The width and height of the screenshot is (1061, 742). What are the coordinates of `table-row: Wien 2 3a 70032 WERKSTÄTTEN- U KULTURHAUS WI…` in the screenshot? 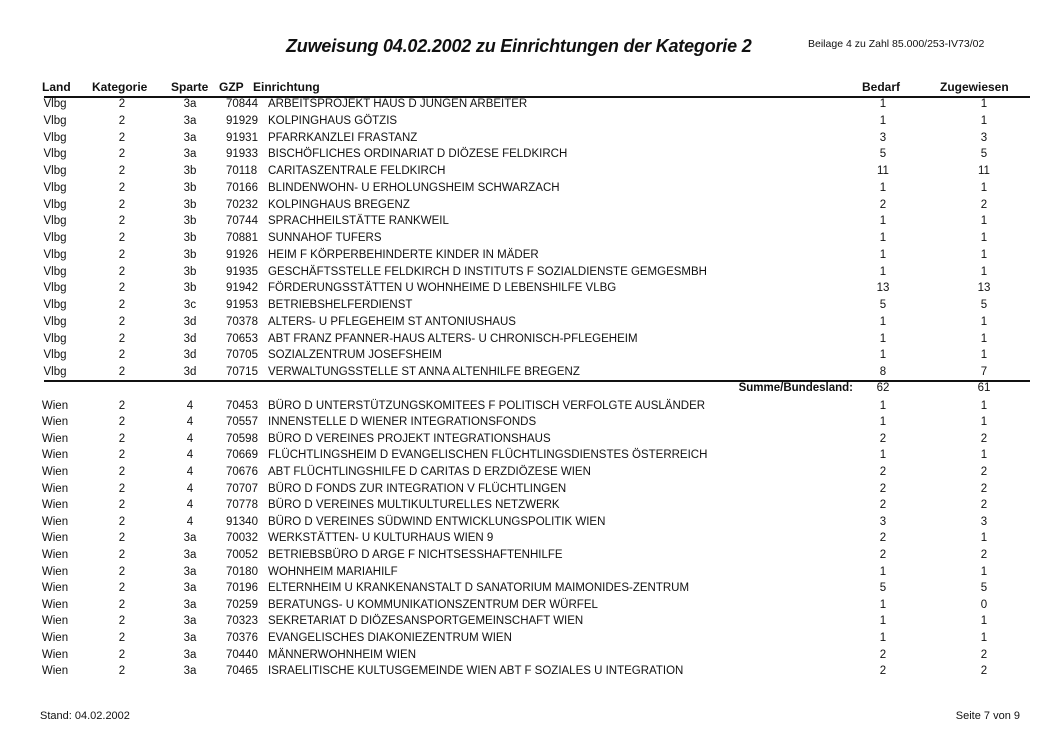 It's located at (530, 540).